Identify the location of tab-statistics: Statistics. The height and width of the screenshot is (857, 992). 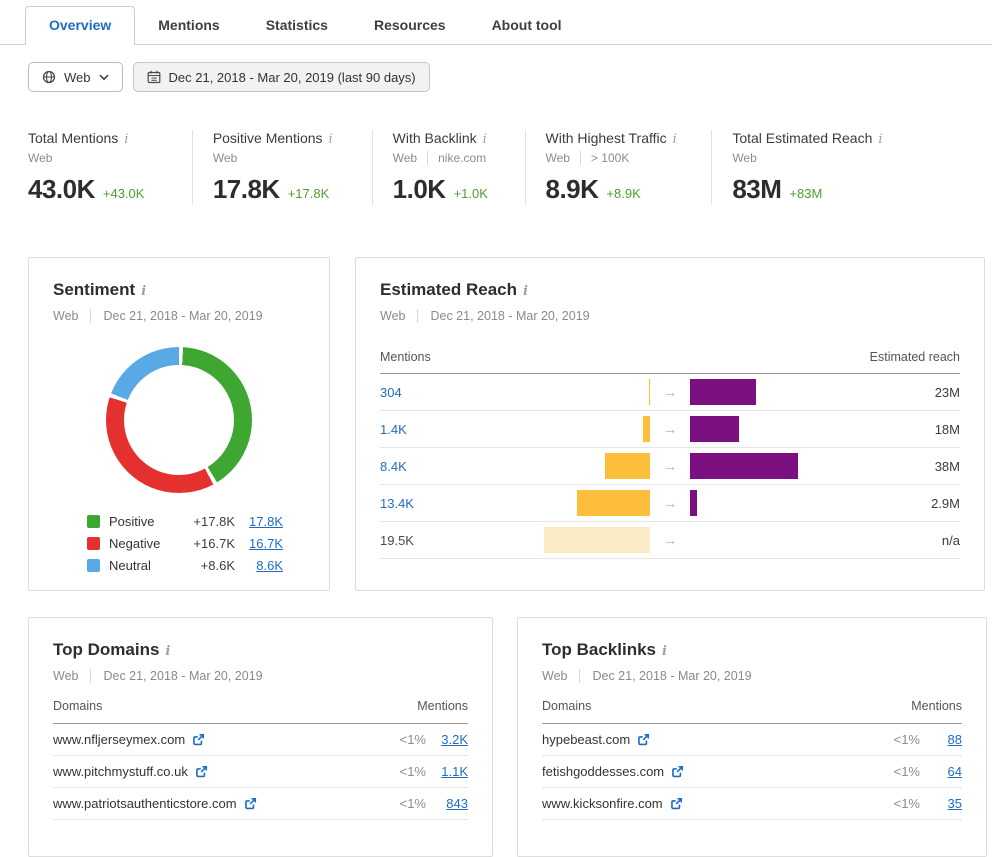
(296, 25).